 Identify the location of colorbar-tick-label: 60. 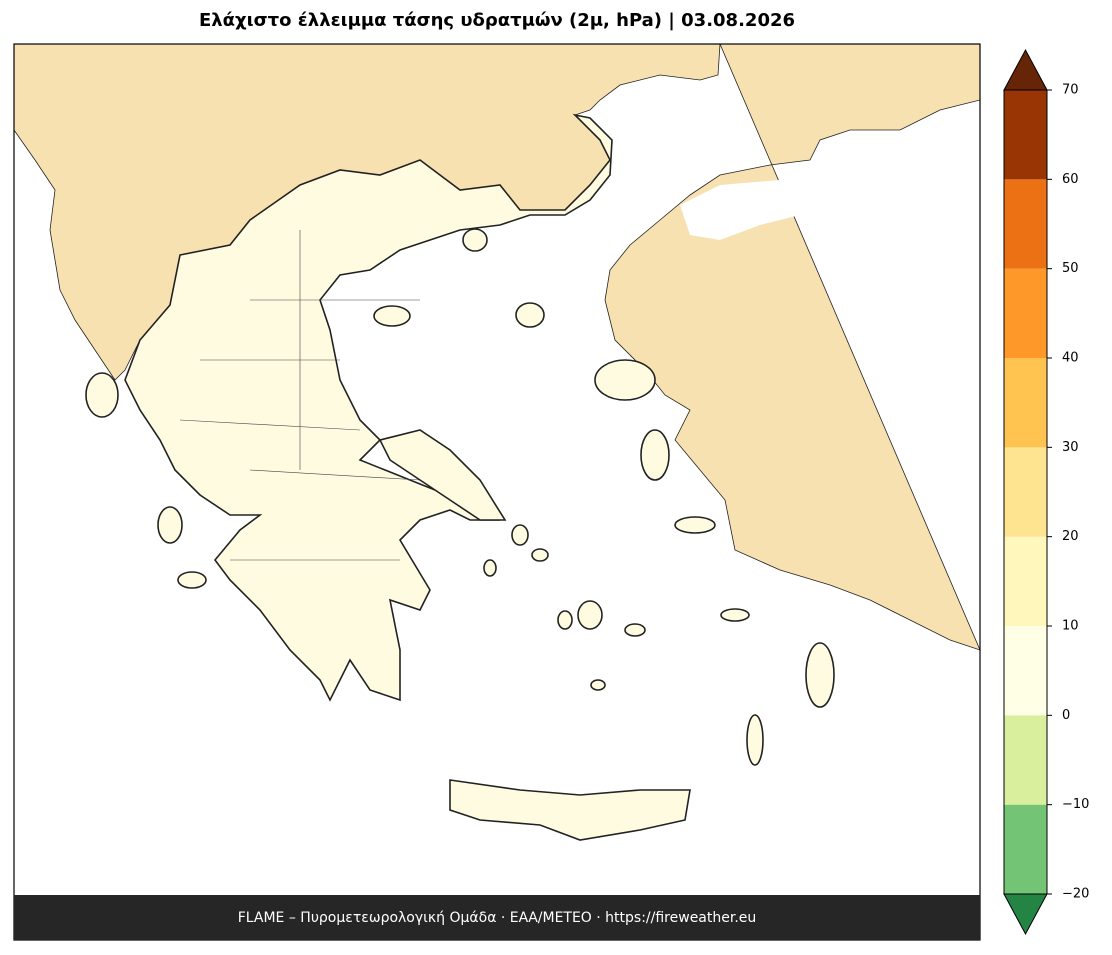
(1070, 179).